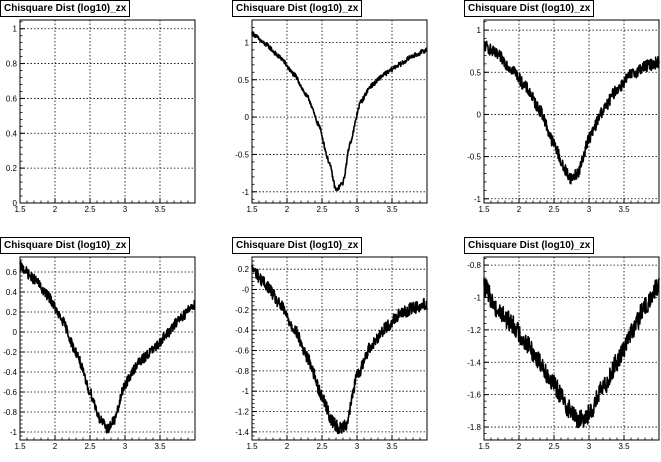 The height and width of the screenshot is (462, 661). What do you see at coordinates (12, 64) in the screenshot?
I see `y-tick-label: 0.8` at bounding box center [12, 64].